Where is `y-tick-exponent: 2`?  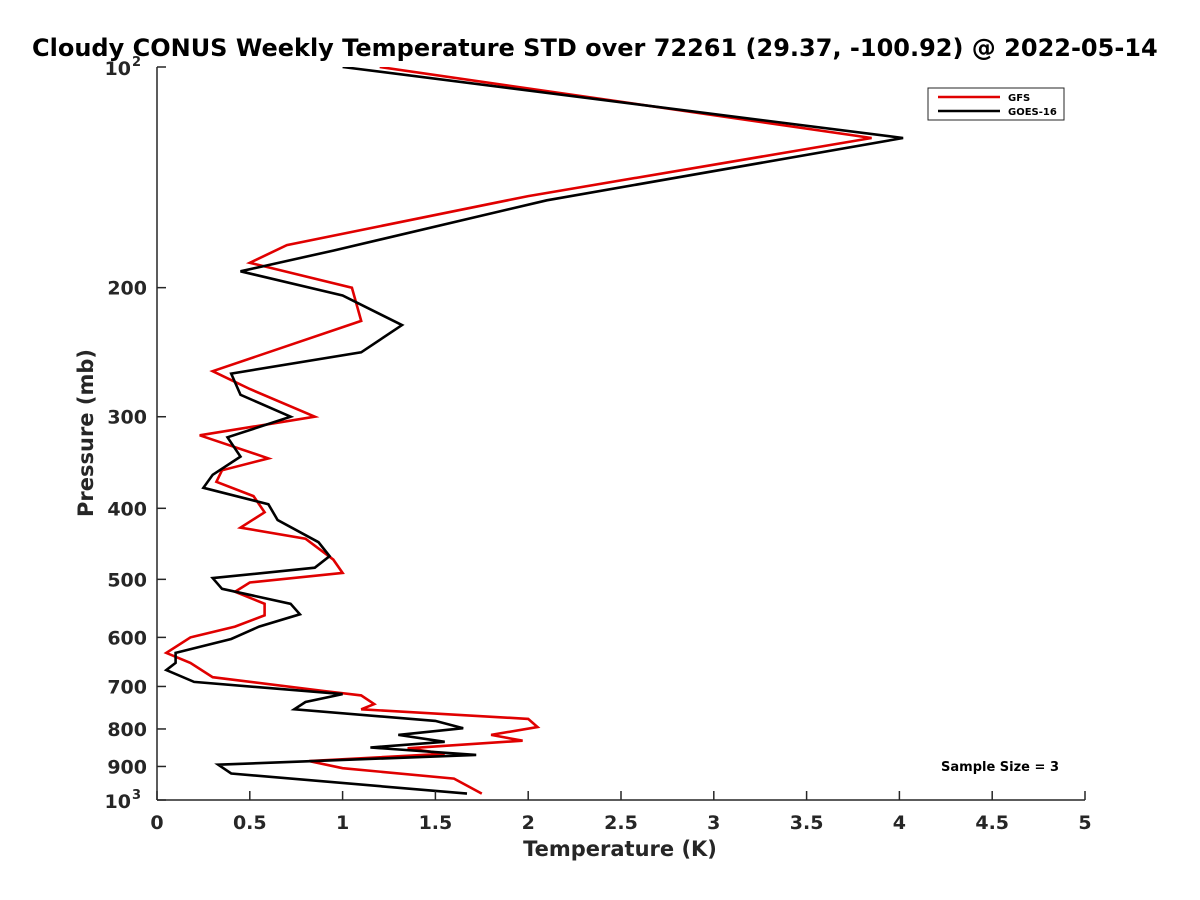
y-tick-exponent: 2 is located at coordinates (136, 62).